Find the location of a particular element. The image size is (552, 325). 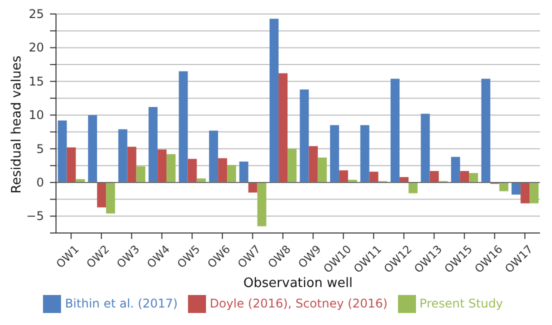

x-axis-title: Observation well is located at coordinates (298, 283).